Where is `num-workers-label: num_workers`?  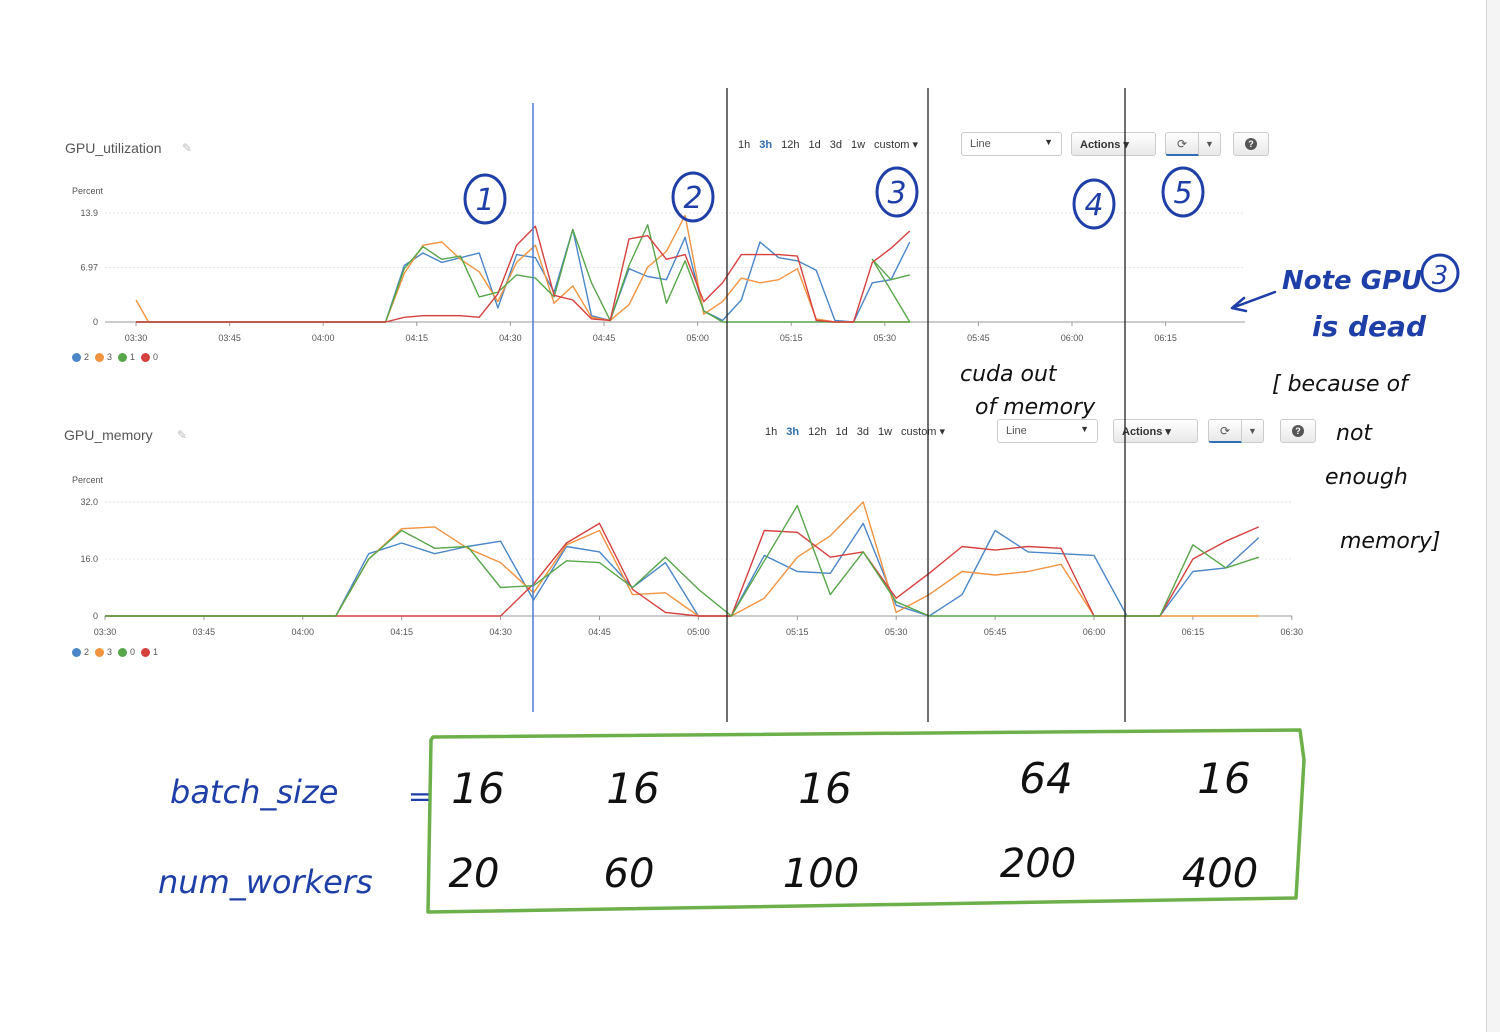
num-workers-label: num_workers is located at coordinates (265, 882).